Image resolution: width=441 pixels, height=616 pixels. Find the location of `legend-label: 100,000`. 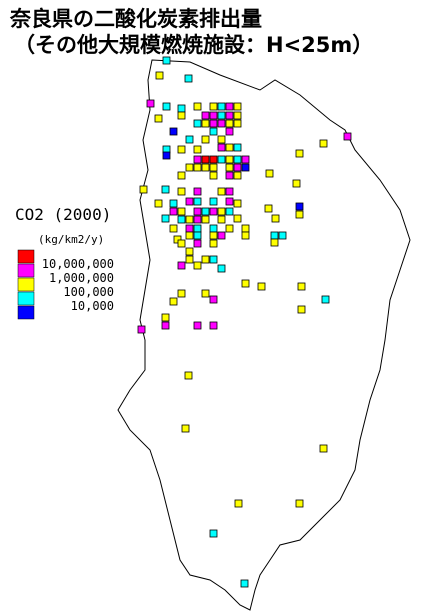

legend-label: 100,000 is located at coordinates (88, 292).